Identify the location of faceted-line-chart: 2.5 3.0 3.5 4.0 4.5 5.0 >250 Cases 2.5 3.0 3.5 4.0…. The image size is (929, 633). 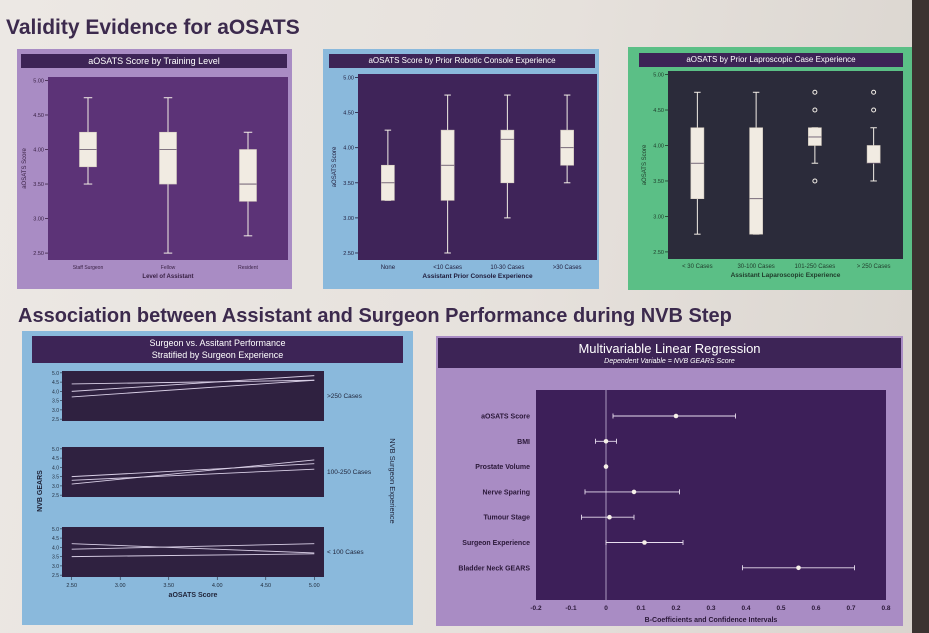
(217, 485).